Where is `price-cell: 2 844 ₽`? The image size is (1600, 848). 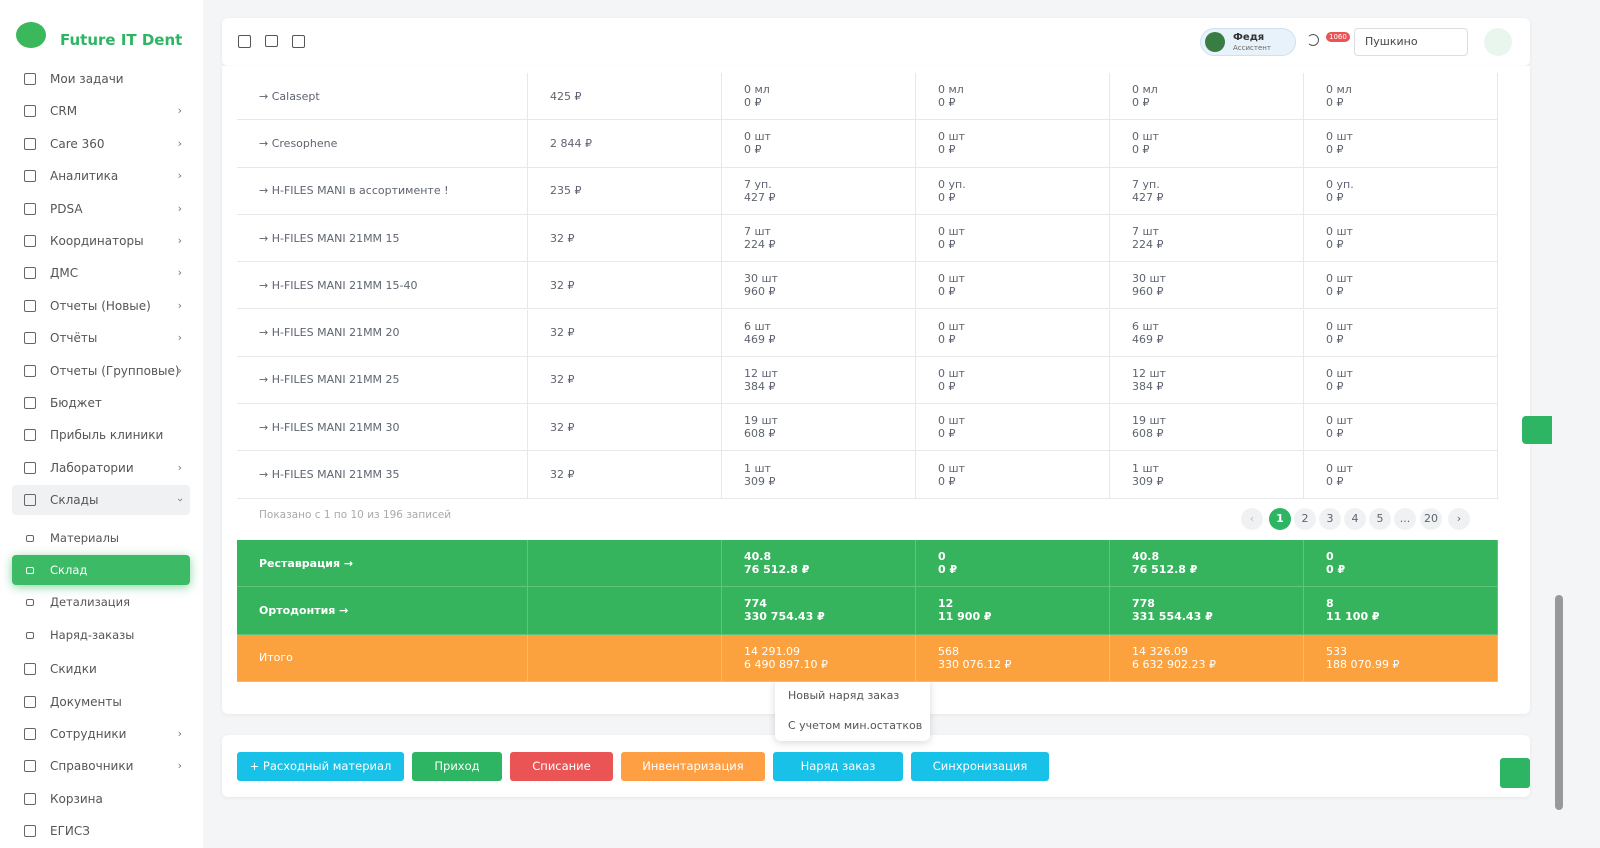 price-cell: 2 844 ₽ is located at coordinates (625, 144).